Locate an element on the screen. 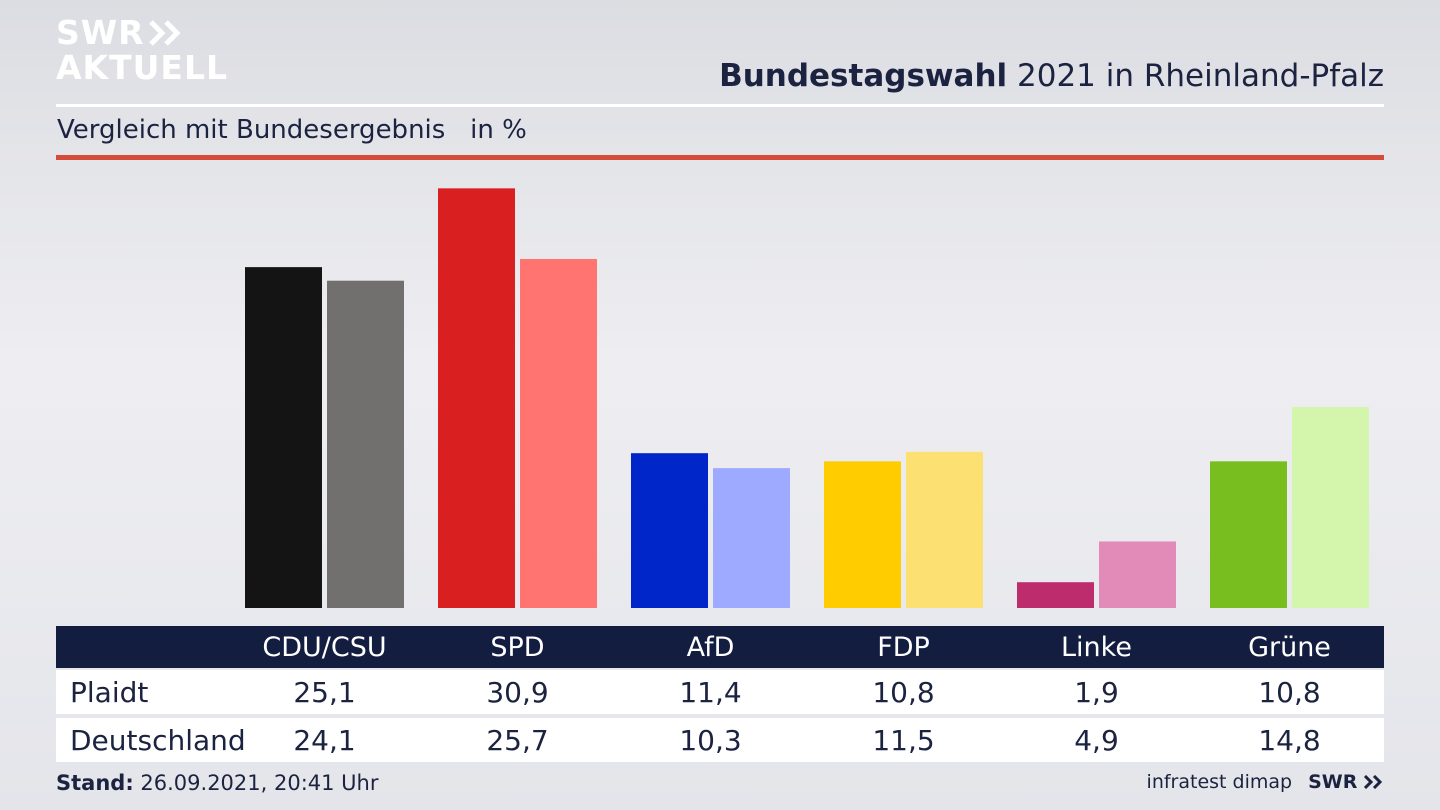  value-deutschland-spd: 25,7 is located at coordinates (517, 740).